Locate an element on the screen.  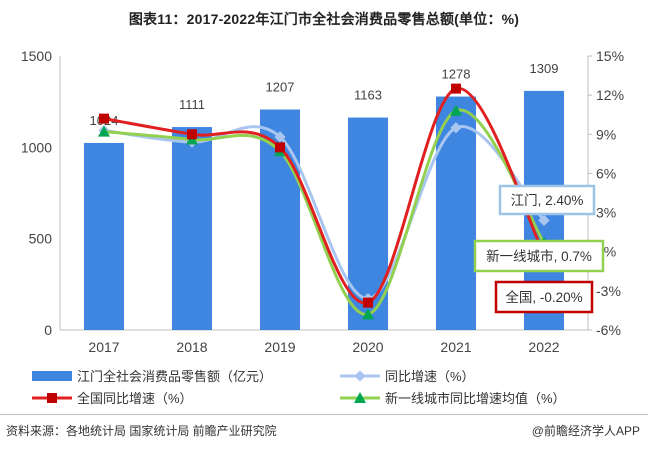
x-tick-label: 2022 is located at coordinates (543, 347).